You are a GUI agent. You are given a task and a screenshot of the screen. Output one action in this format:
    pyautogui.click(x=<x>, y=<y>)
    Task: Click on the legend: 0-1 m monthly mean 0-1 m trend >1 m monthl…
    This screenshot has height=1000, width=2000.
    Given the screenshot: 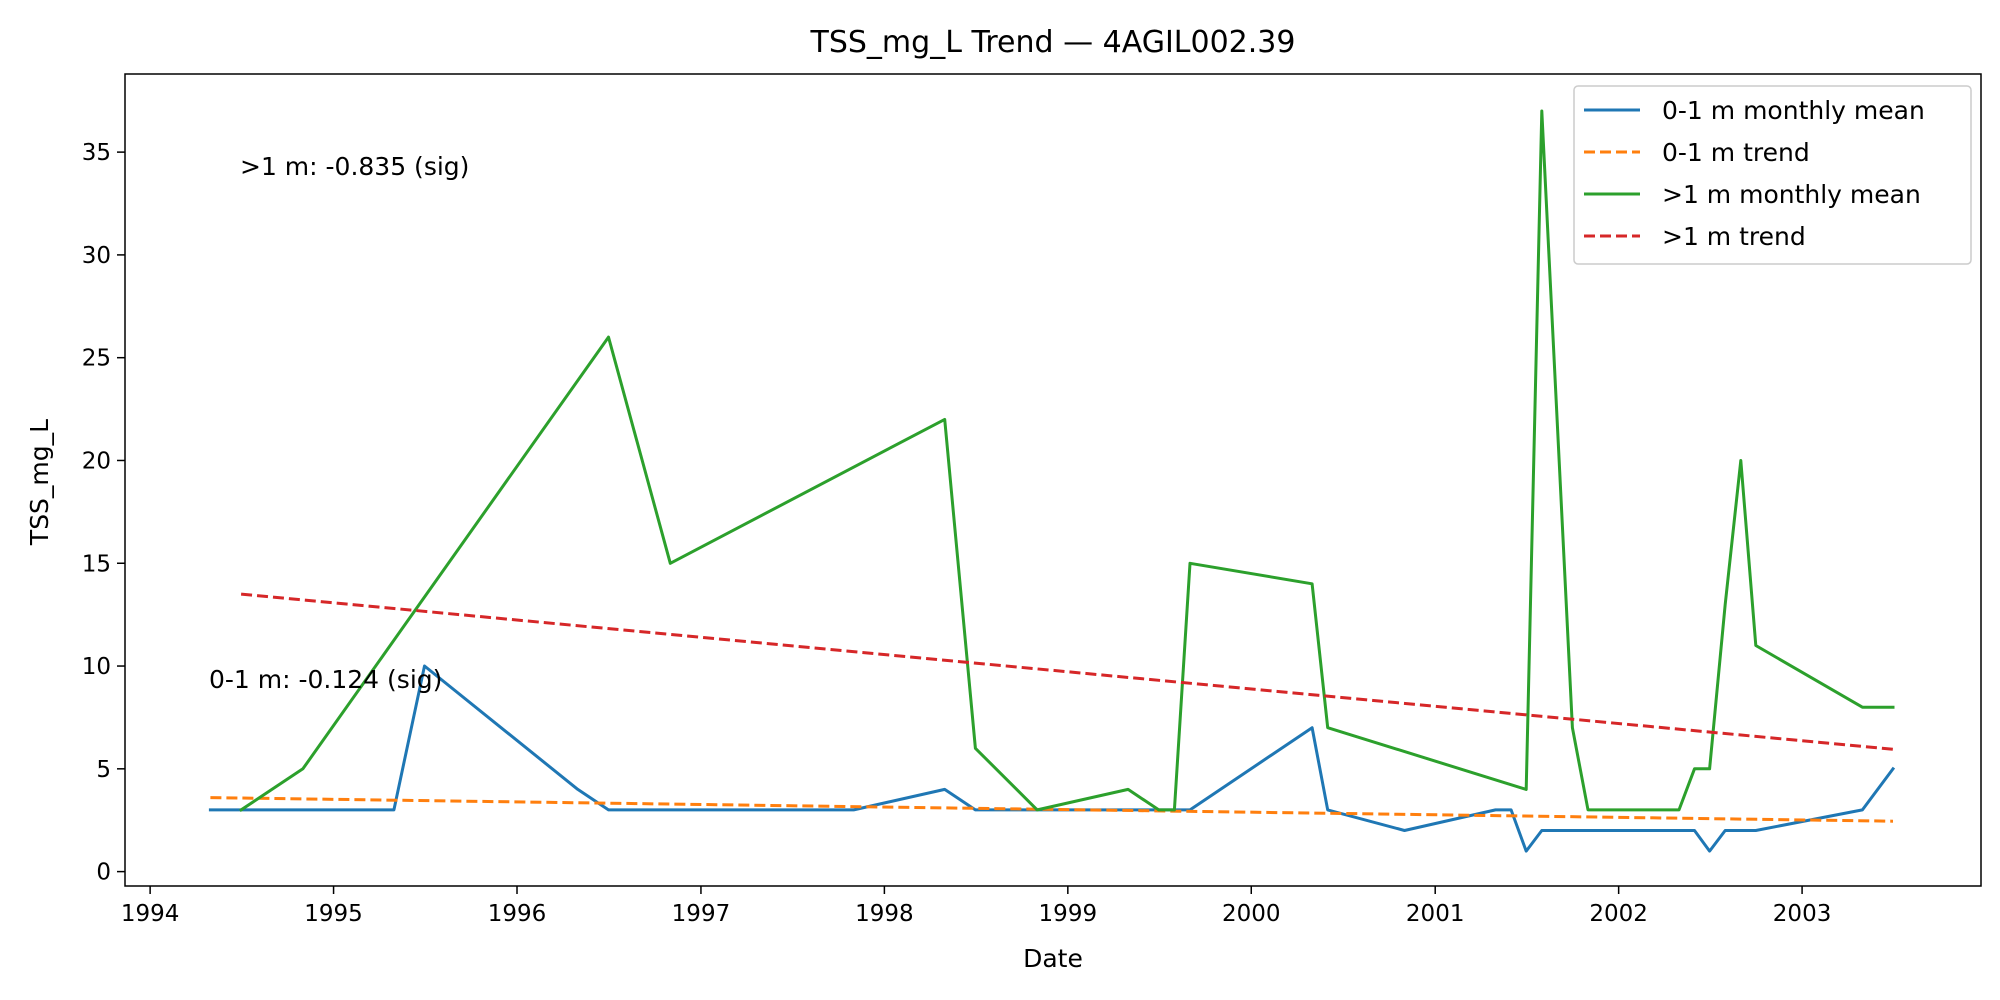 What is the action you would take?
    pyautogui.click(x=1772, y=175)
    